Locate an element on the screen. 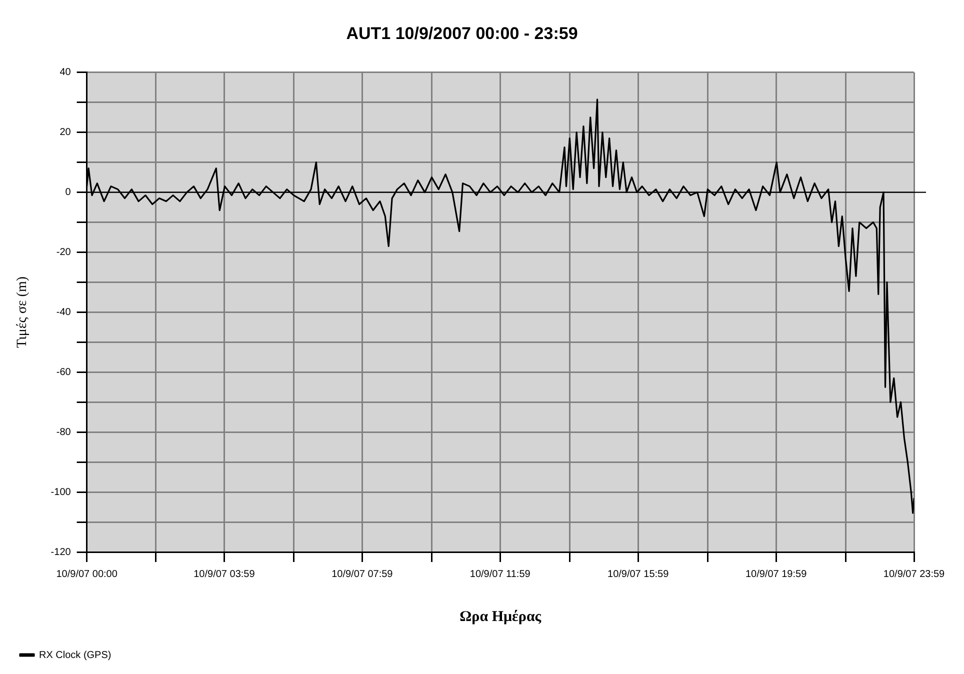 The image size is (964, 674). x-tick-label: 10/9/07 07:59 is located at coordinates (363, 574).